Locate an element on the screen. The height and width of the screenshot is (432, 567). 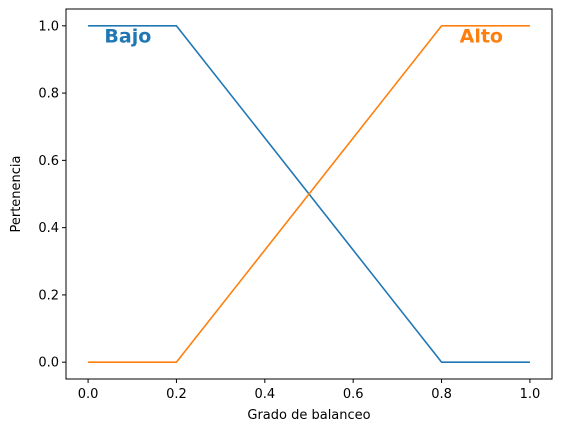
y-tick-label: 0.4 is located at coordinates (48, 228).